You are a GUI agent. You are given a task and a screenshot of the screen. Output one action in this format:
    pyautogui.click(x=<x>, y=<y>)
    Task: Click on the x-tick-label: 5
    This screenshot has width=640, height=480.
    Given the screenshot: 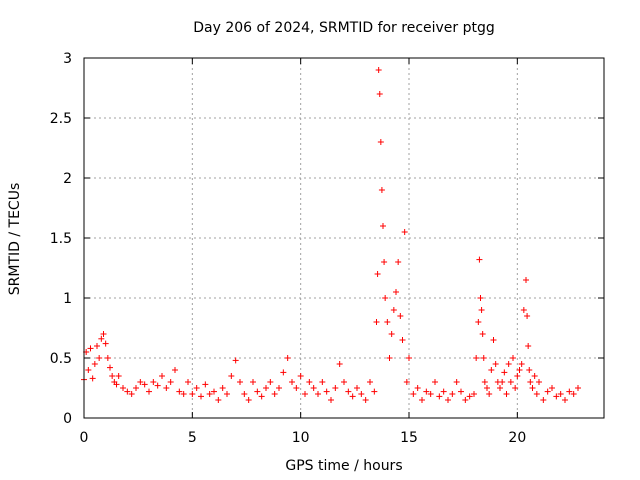 What is the action you would take?
    pyautogui.click(x=192, y=438)
    